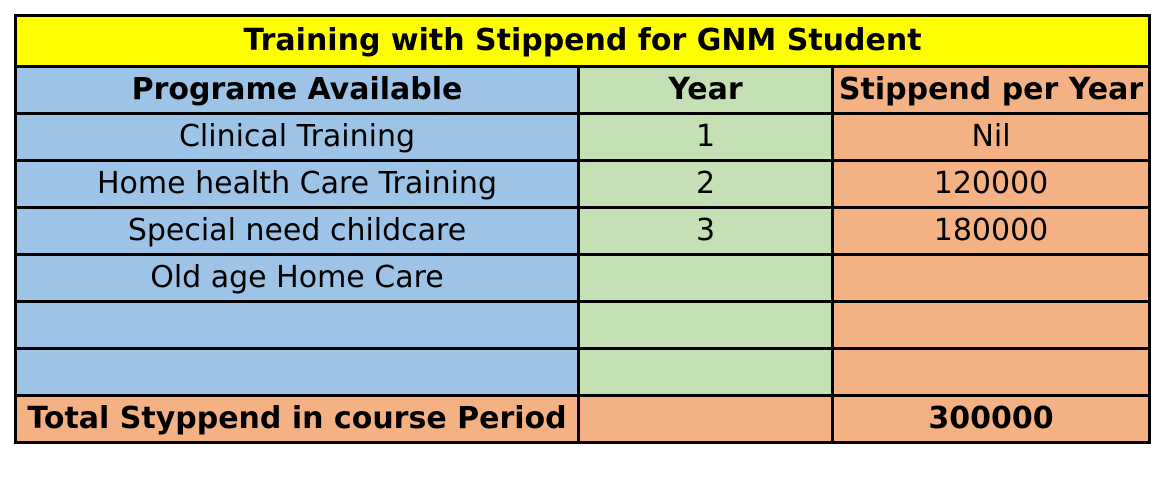 The image size is (1167, 498). I want to click on program-cell: Home health Care Training, so click(297, 184).